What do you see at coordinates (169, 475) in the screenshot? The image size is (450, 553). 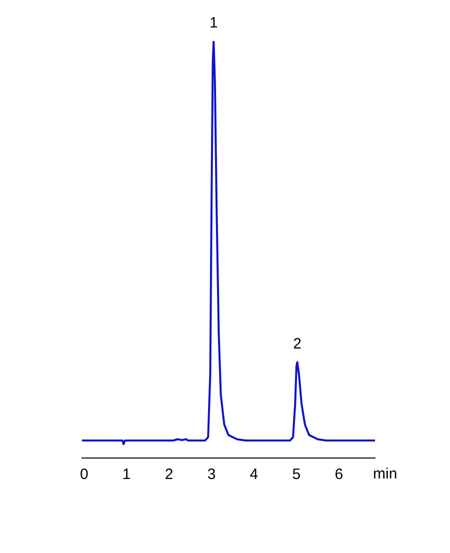 I see `x-tick-label: 2` at bounding box center [169, 475].